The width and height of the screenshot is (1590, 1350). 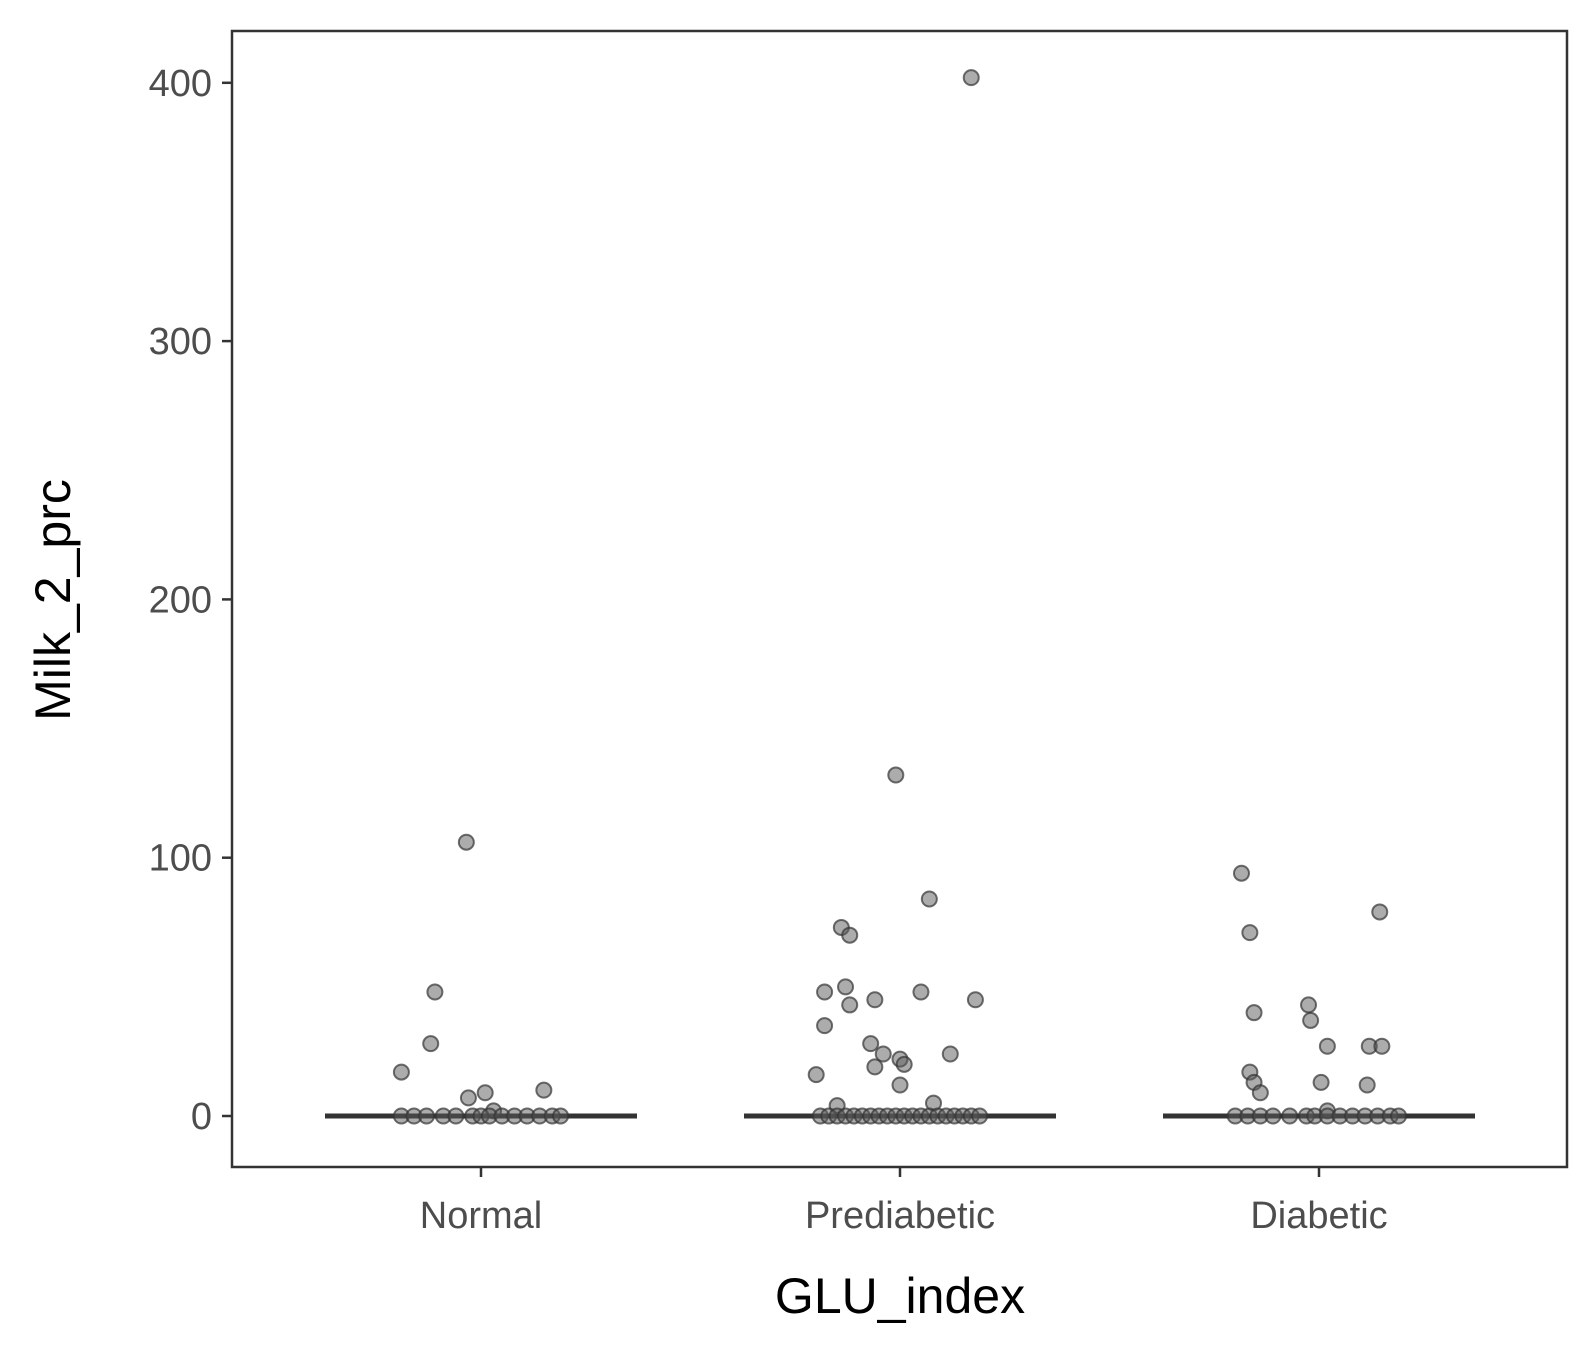 What do you see at coordinates (481, 1216) in the screenshot?
I see `x-tick-label: Normal` at bounding box center [481, 1216].